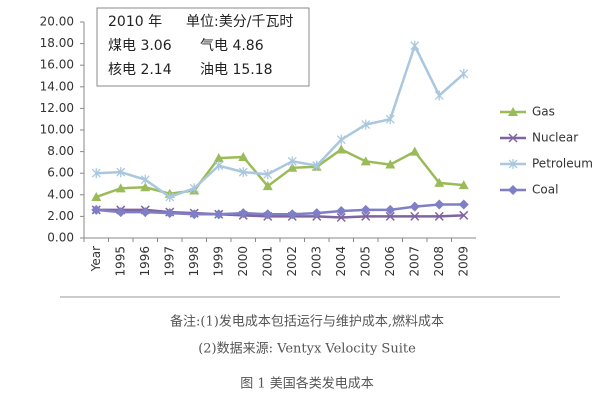 The image size is (614, 409). I want to click on x-tick-label: 2005, so click(365, 261).